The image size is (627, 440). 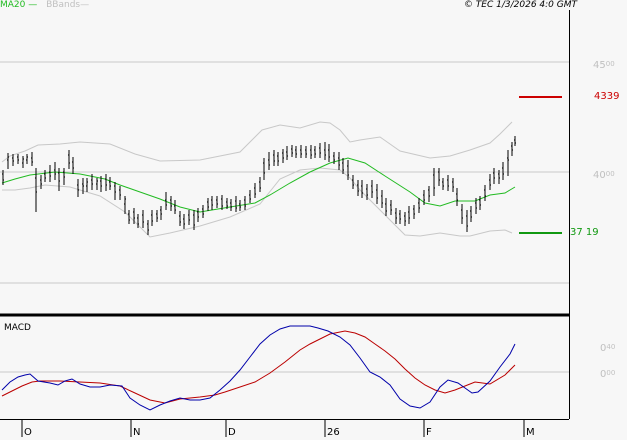 I want to click on legend-ma20: MA20 —, so click(x=19, y=5).